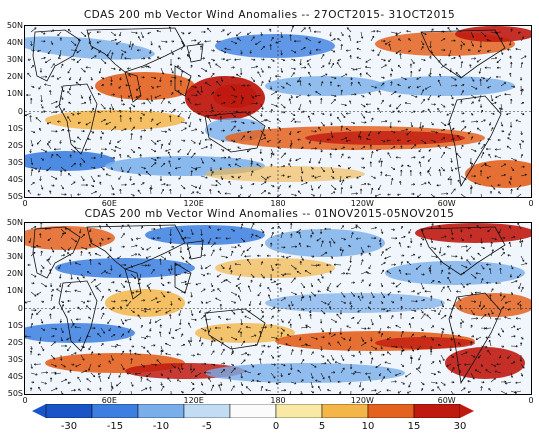 This screenshot has height=436, width=539. Describe the element at coordinates (253, 411) in the screenshot. I see `colorbar-swatch` at that location.